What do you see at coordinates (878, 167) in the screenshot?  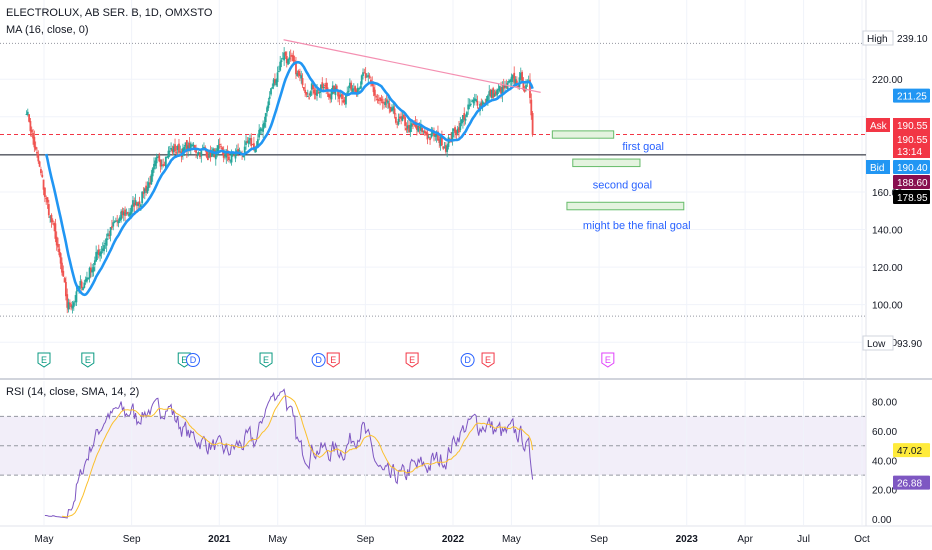 I see `bid-tag` at bounding box center [878, 167].